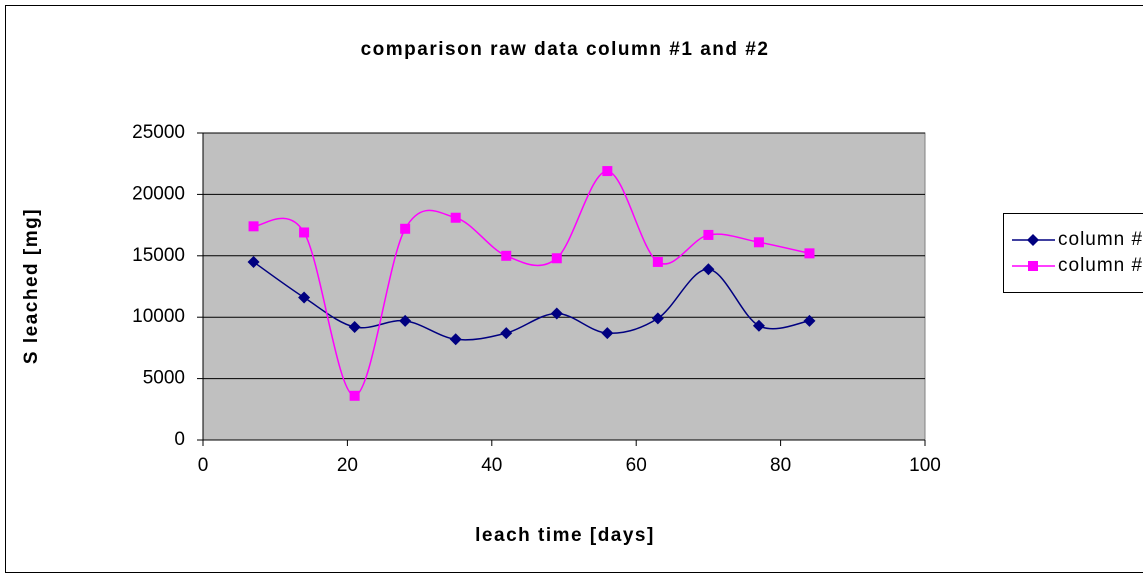  What do you see at coordinates (158, 193) in the screenshot?
I see `y-tick-label: 20000` at bounding box center [158, 193].